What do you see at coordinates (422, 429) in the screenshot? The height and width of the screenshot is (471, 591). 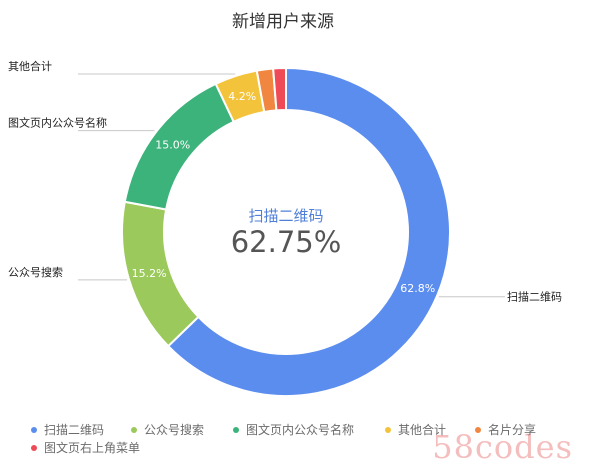 I see `legend-label-4: 其他合计` at bounding box center [422, 429].